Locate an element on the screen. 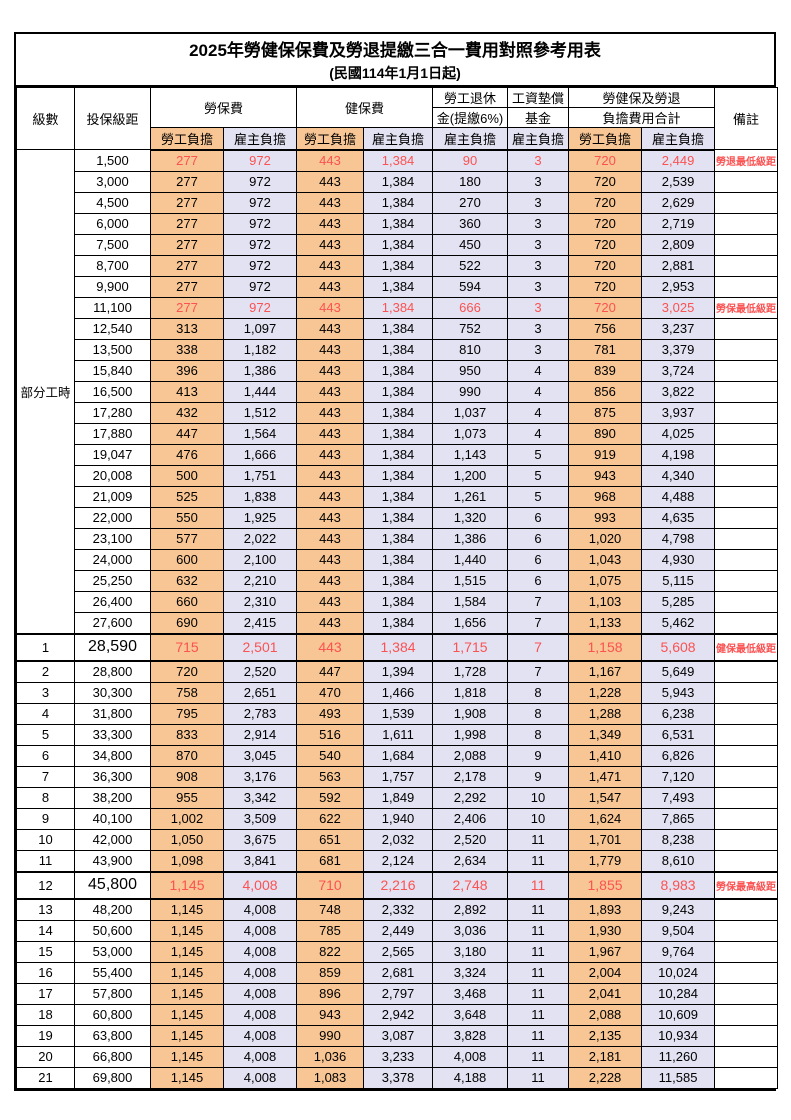 This screenshot has width=791, height=1120. level-cell: 1 is located at coordinates (45, 647).